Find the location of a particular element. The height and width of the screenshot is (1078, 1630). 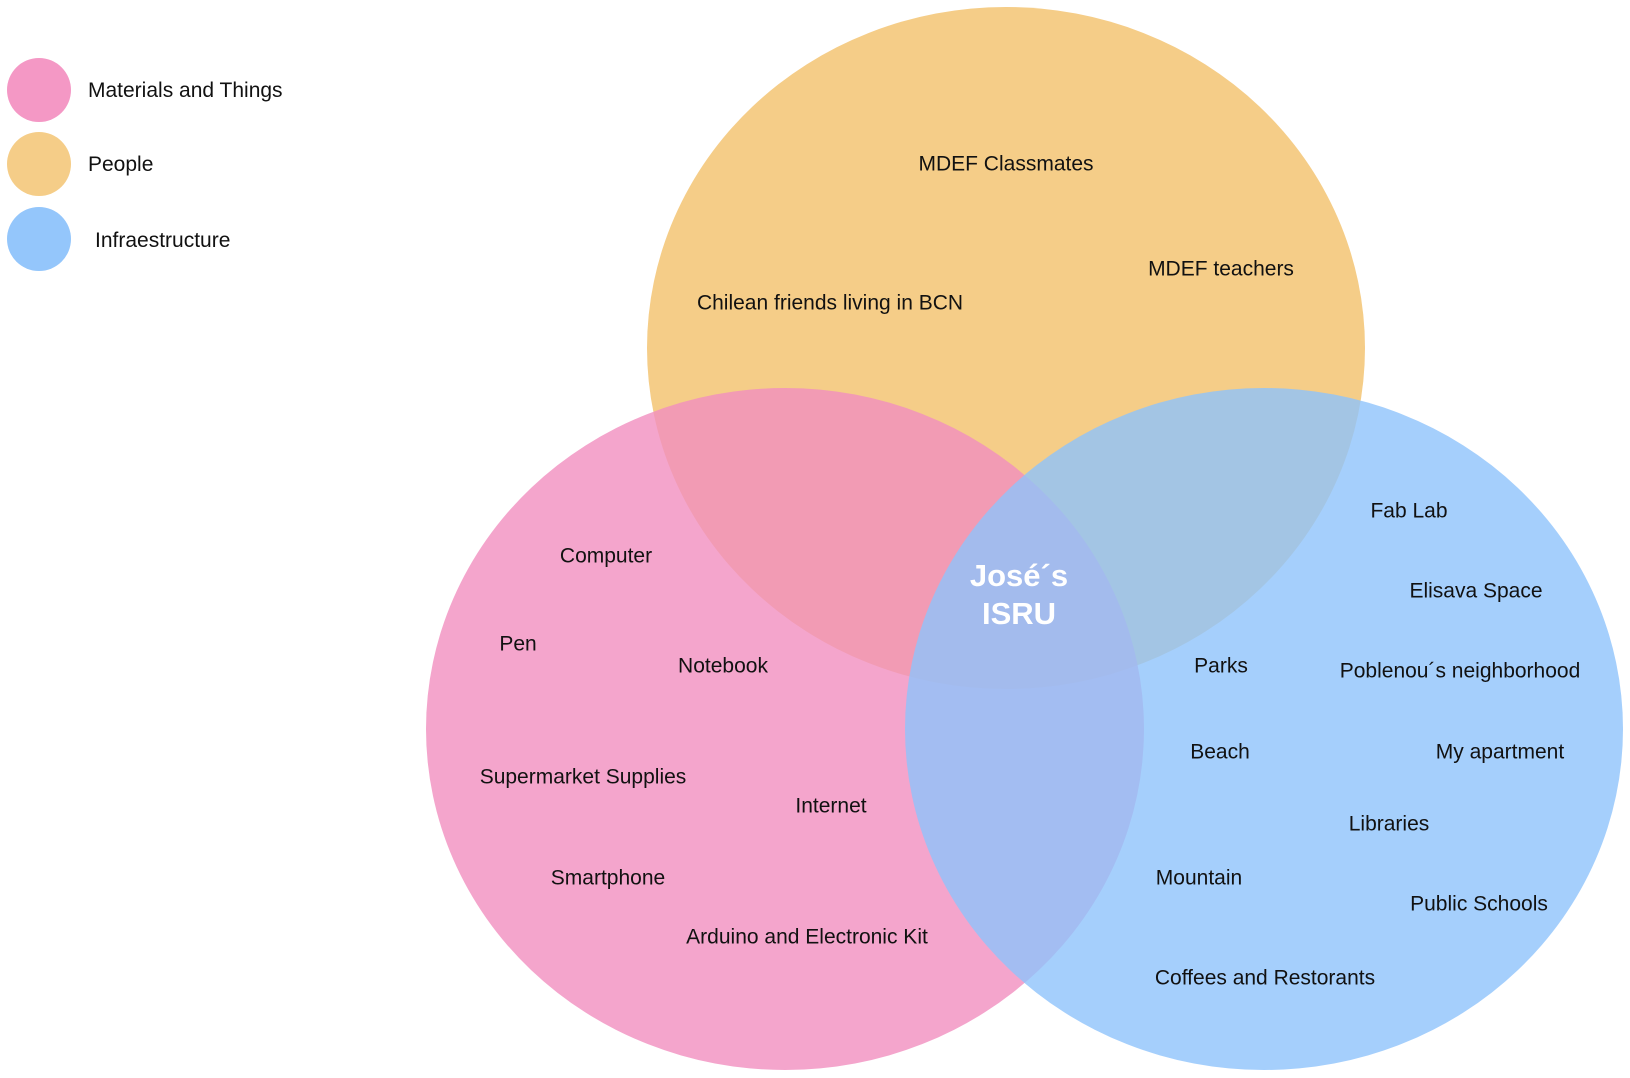

legend-label-people: People is located at coordinates (121, 164).